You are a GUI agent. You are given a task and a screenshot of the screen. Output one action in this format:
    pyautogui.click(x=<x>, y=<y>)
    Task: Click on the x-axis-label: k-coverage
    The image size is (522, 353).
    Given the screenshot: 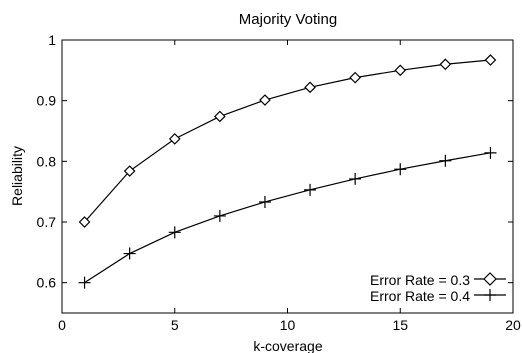 What is the action you would take?
    pyautogui.click(x=287, y=345)
    